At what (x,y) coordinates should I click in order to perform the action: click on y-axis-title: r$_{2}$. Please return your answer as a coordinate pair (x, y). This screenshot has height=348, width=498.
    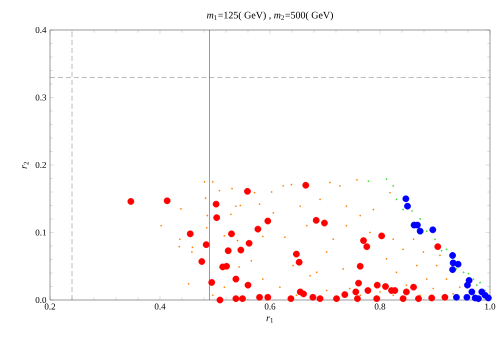
    Looking at the image, I should click on (25, 165).